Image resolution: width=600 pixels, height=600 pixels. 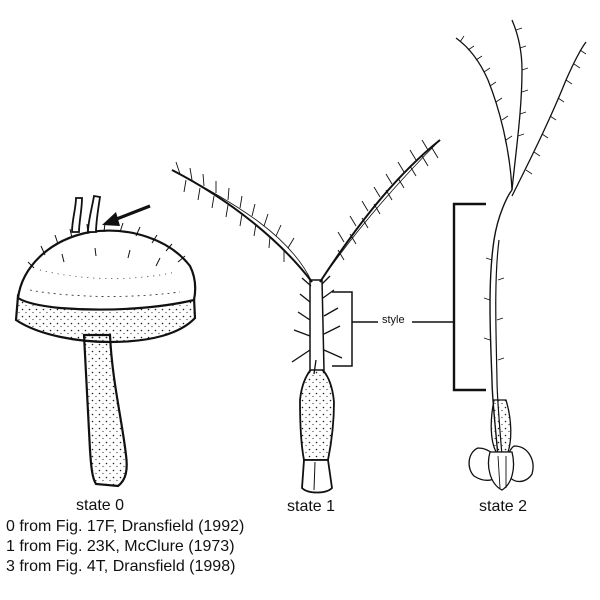 What do you see at coordinates (503, 506) in the screenshot?
I see `state-2-label: state 2` at bounding box center [503, 506].